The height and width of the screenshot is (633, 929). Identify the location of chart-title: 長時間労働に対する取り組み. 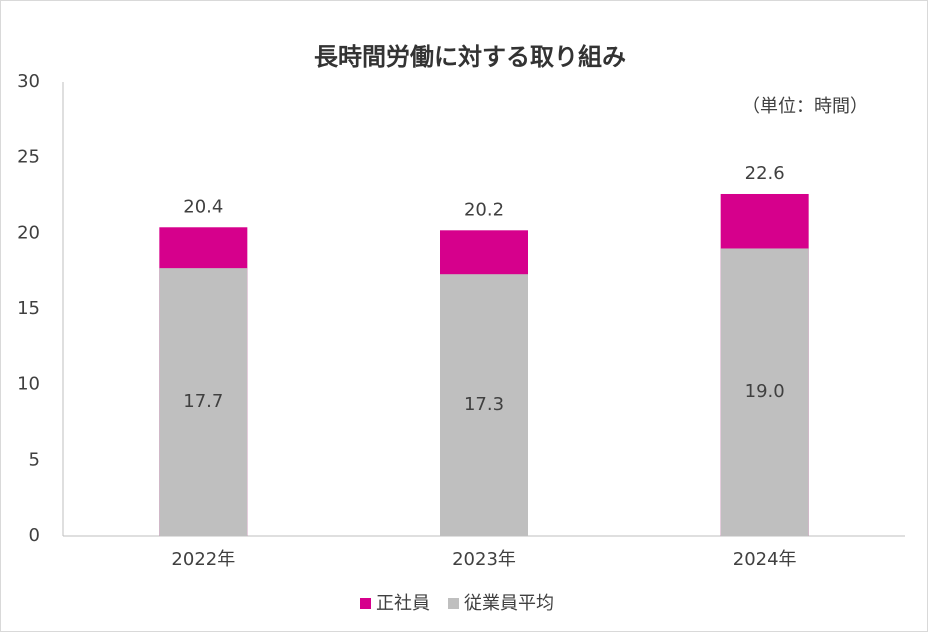
(470, 57).